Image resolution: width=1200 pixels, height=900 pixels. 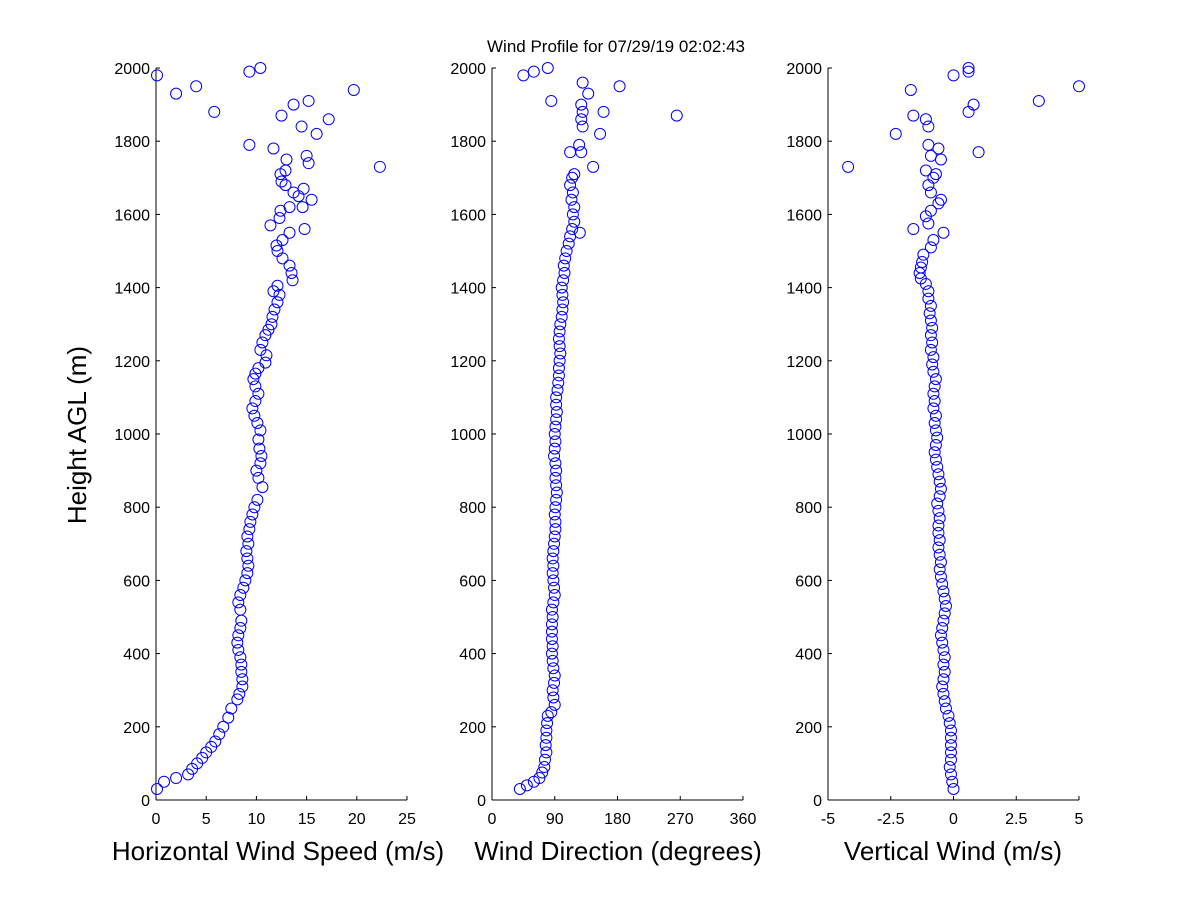 I want to click on xlabel-horizontal-wind-speed: Horizontal Wind Speed (m/s), so click(x=278, y=851).